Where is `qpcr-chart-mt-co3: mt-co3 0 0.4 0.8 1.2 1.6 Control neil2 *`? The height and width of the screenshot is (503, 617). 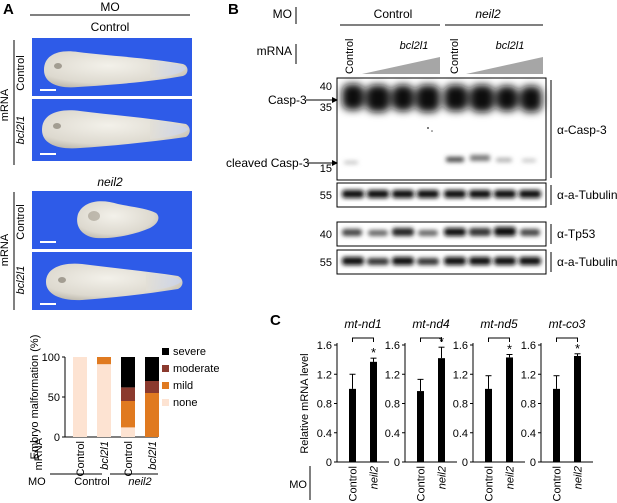
qpcr-chart-mt-co3: mt-co3 0 0.4 0.8 1.2 1.6 Control neil2 * is located at coordinates (557, 409).